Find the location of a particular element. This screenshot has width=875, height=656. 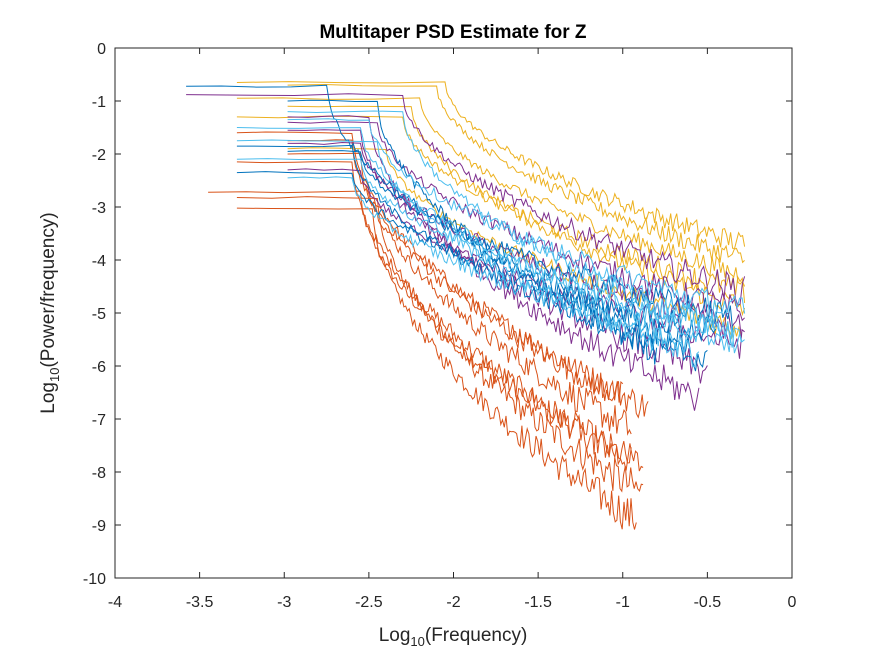

y-tick-label: -10 is located at coordinates (94, 579).